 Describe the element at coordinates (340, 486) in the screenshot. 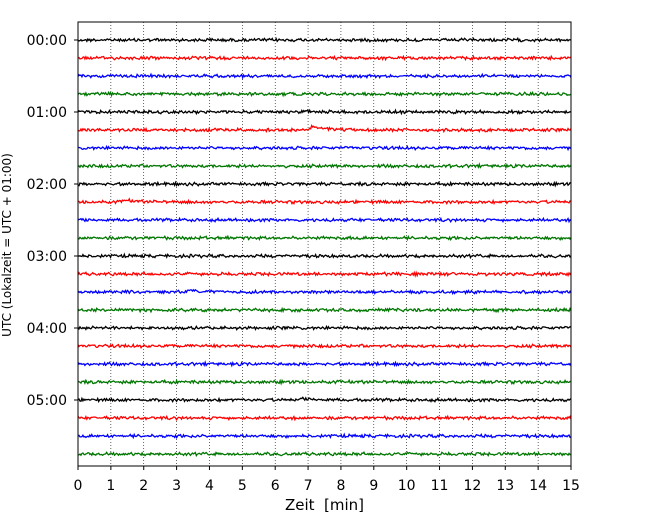

I see `x-tick-label: 8` at that location.